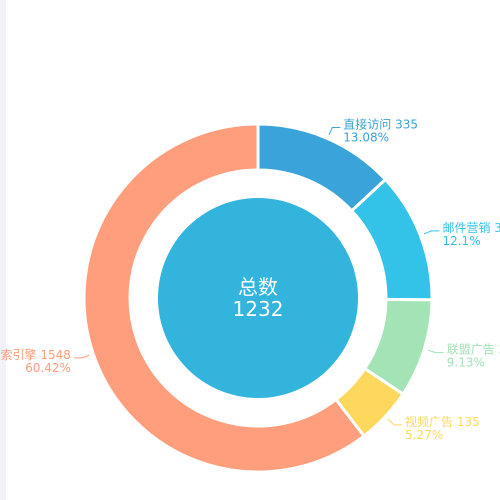 The image size is (500, 500). What do you see at coordinates (48, 368) in the screenshot?
I see `slice-percent-4: 60.42%` at bounding box center [48, 368].